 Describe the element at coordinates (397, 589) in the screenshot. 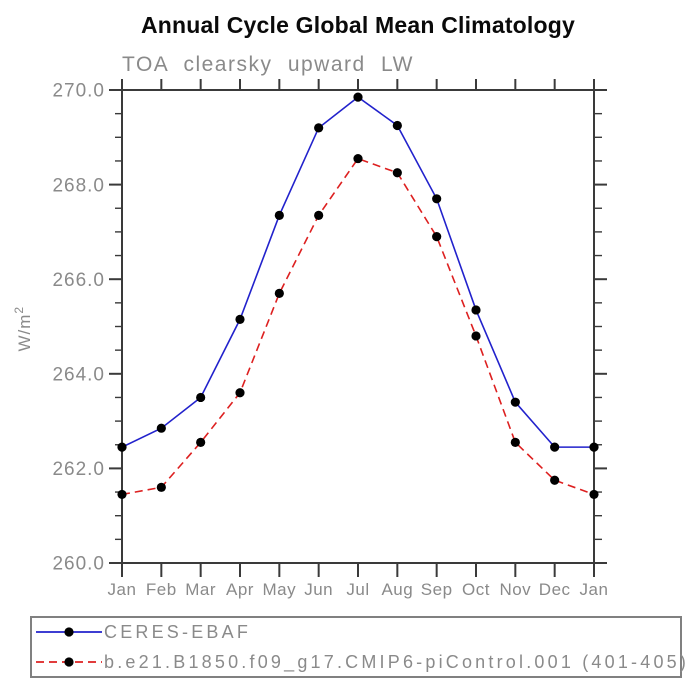

I see `x-tick-label: Aug` at that location.